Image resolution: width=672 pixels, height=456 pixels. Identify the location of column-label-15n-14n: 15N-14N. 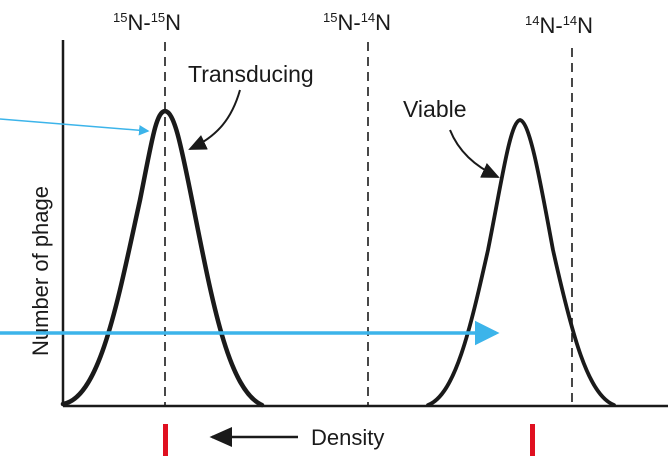
(357, 22).